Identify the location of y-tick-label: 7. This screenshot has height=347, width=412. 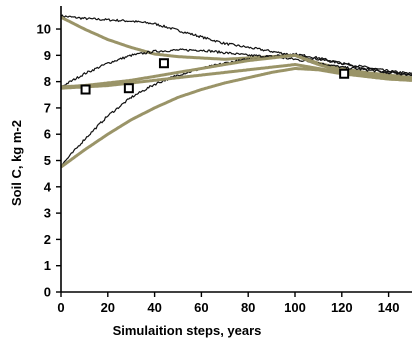
(47, 107).